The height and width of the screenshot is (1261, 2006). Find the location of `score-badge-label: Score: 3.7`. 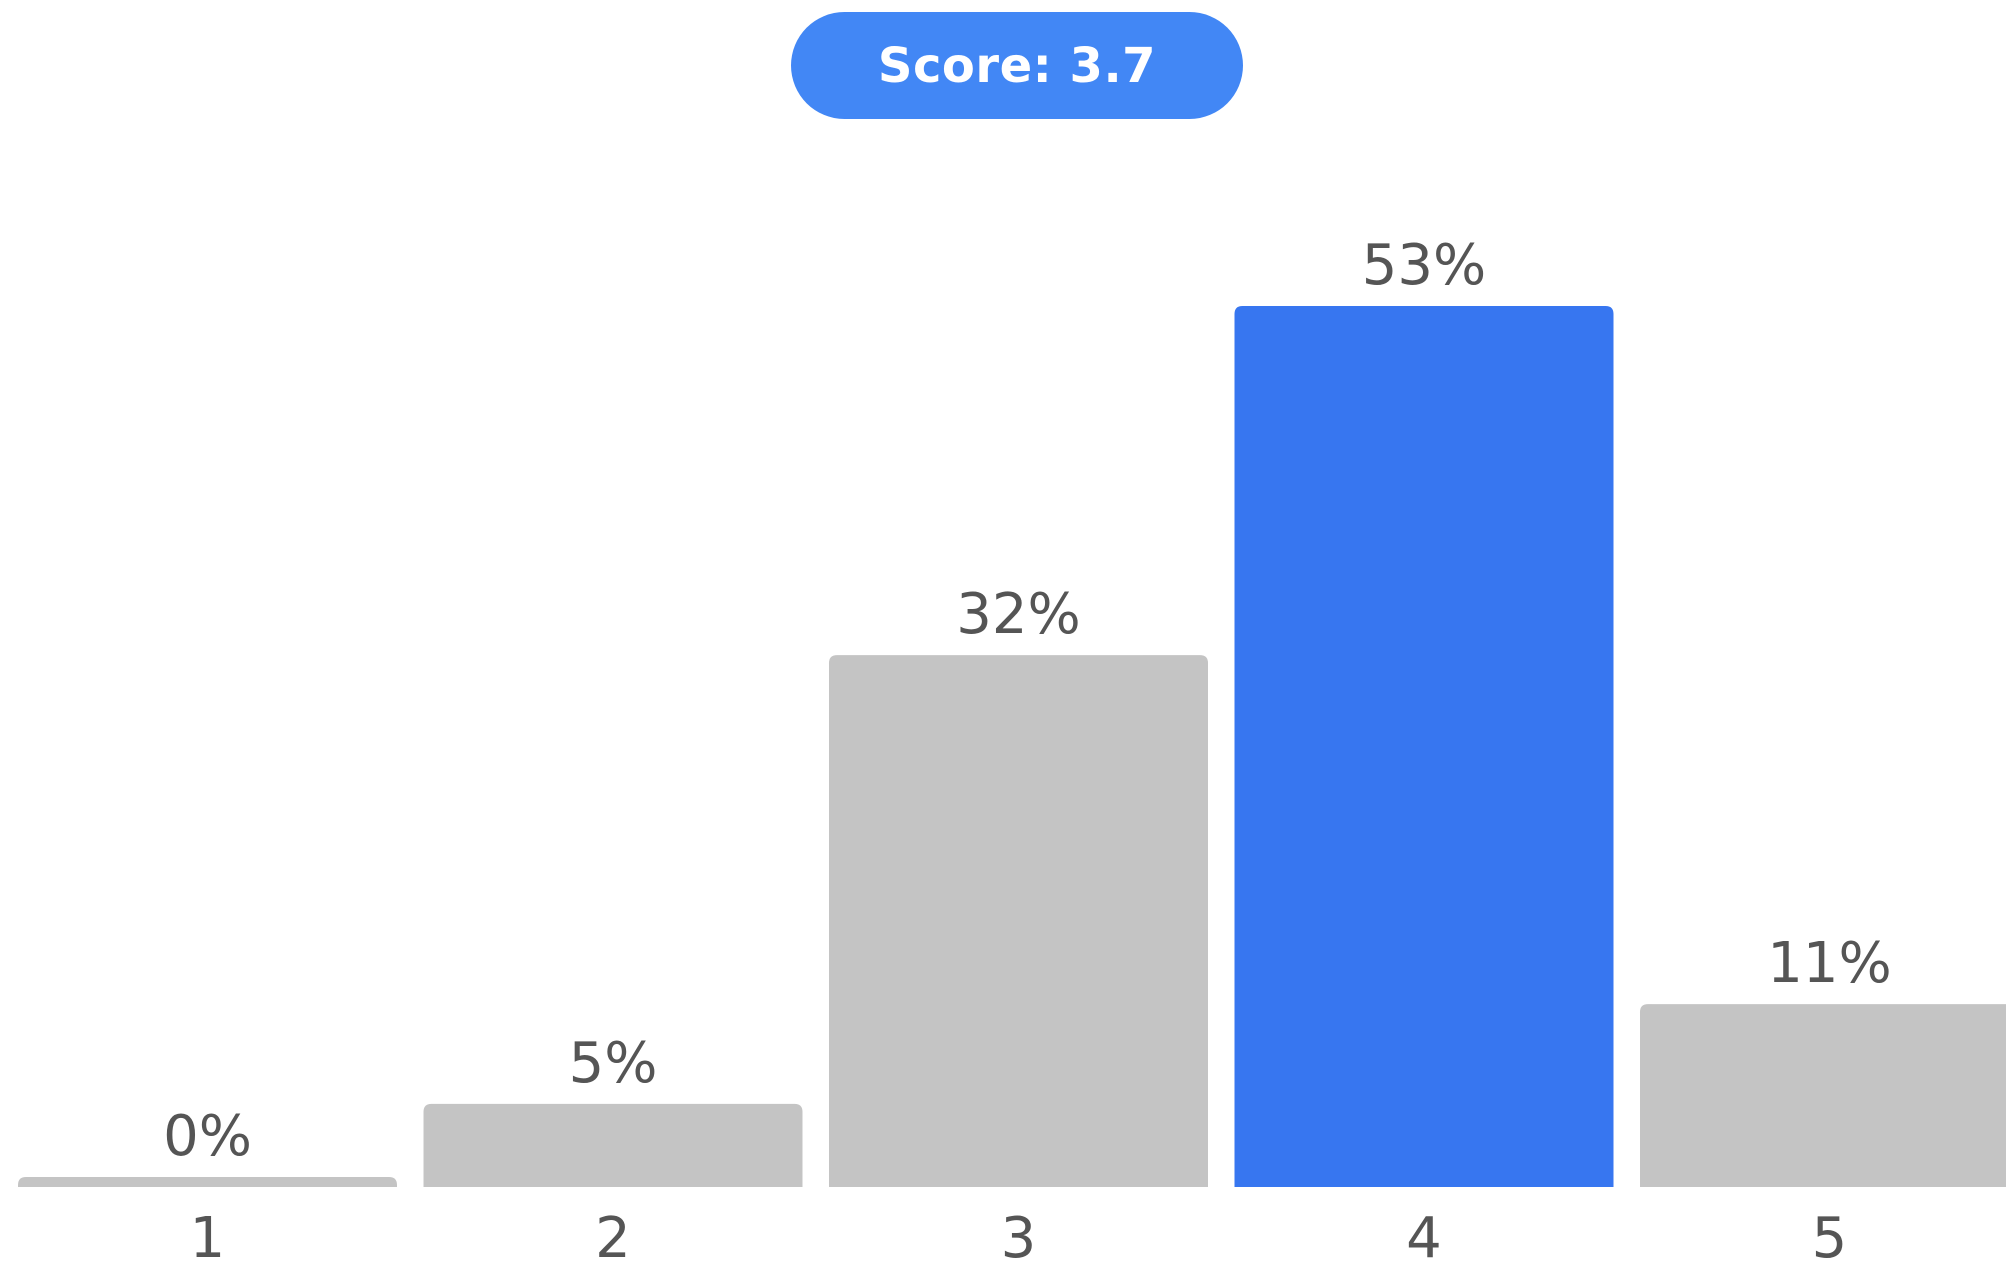

score-badge-label: Score: 3.7 is located at coordinates (1017, 65).